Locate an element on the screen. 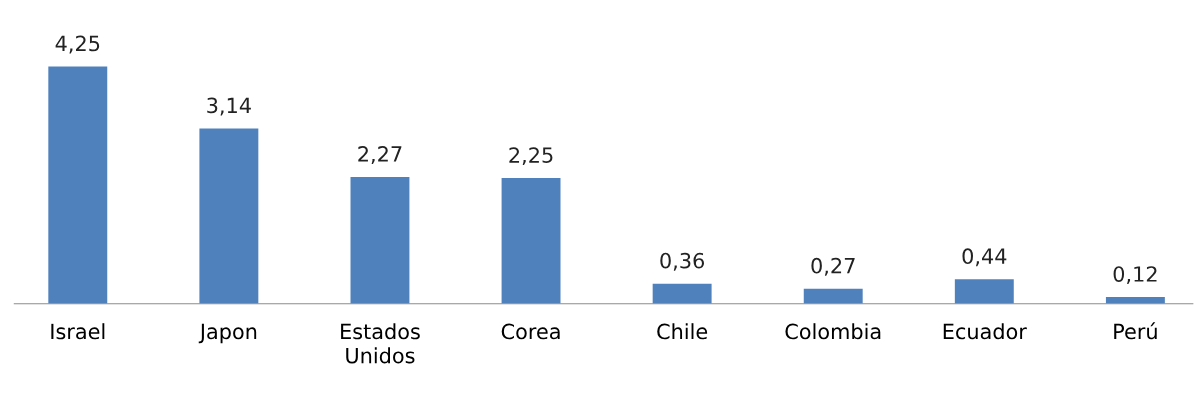  x-tick-label: Chile is located at coordinates (682, 331).